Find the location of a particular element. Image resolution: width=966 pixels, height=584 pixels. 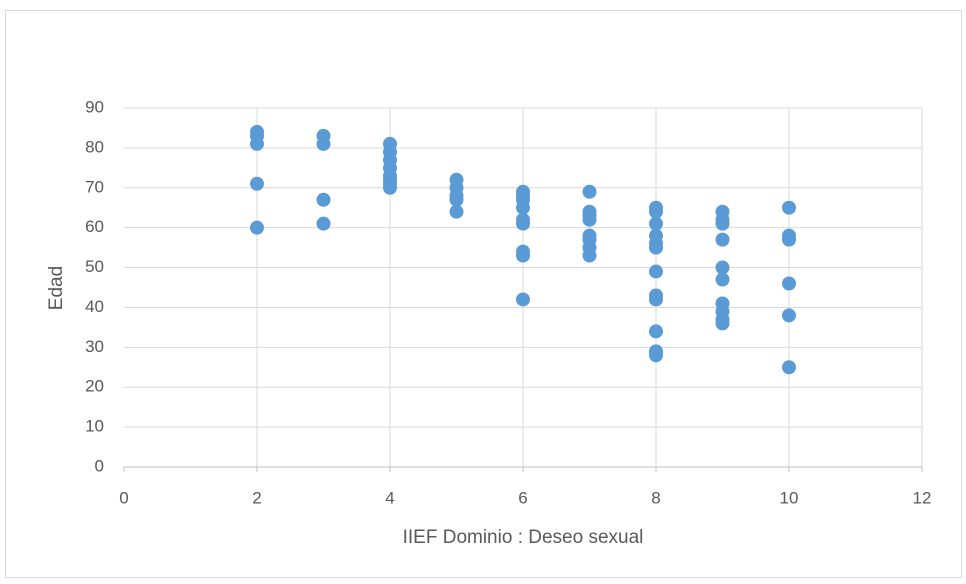

x-tick-label: 12 is located at coordinates (922, 497).